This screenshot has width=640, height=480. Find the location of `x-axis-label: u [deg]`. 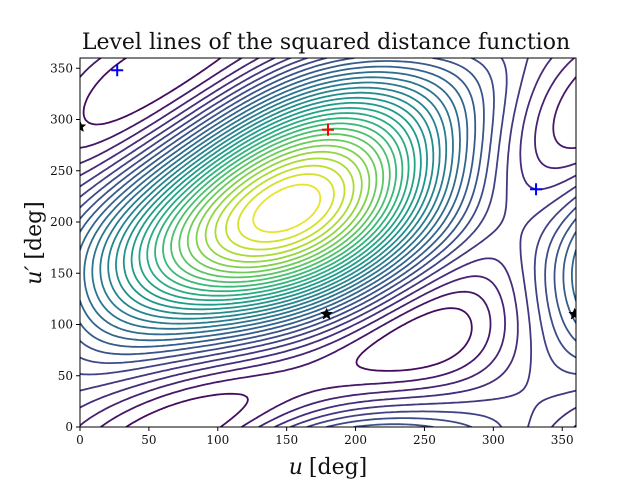

x-axis-label: u [deg] is located at coordinates (328, 467).